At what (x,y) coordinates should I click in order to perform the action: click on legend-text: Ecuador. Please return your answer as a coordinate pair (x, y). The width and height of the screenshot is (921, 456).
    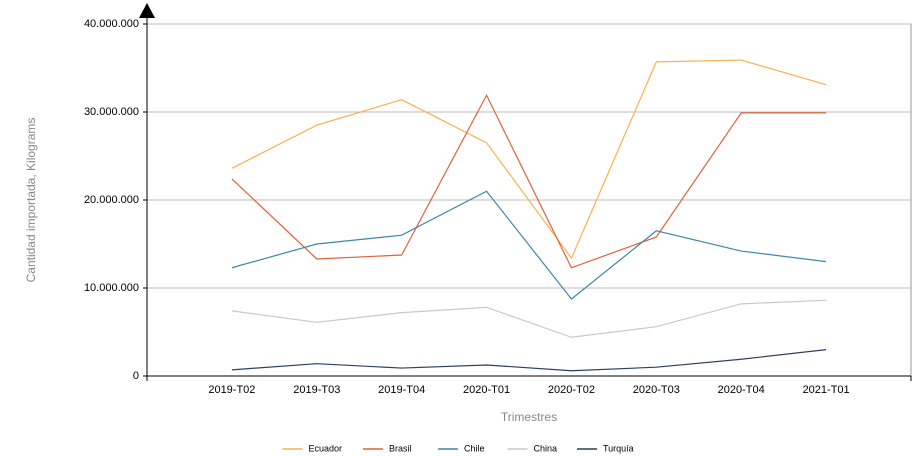
    Looking at the image, I should click on (326, 448).